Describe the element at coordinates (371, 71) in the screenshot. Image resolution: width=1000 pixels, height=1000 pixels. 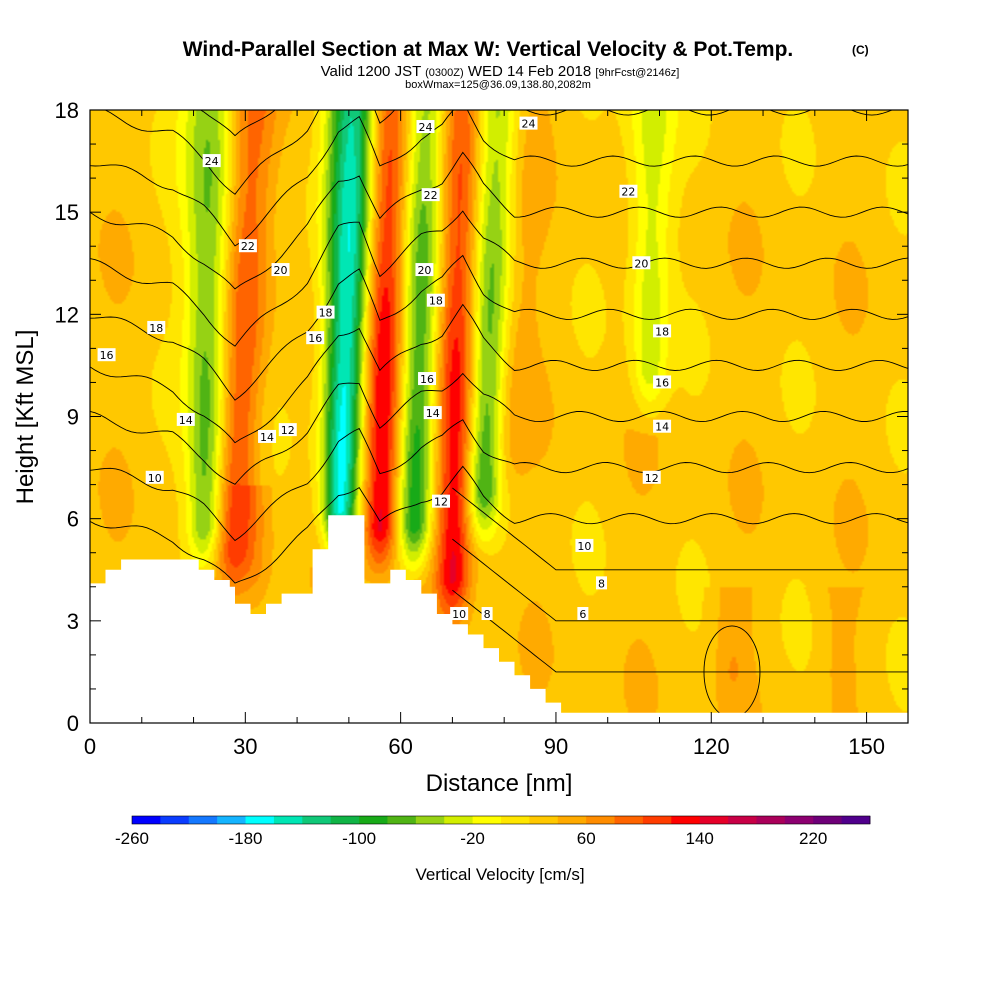
I see `valid-prefix: Valid 1200 JST` at that location.